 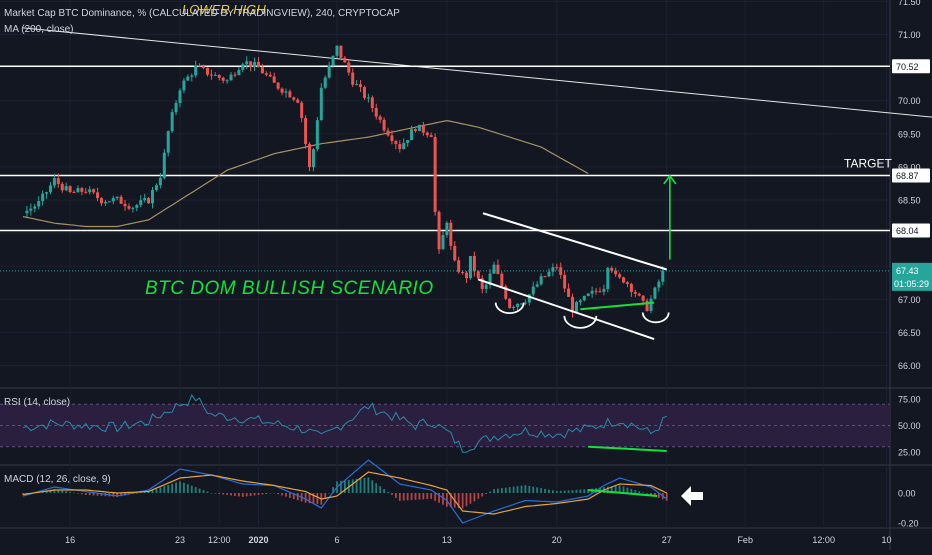 I want to click on time-axis-label: 13, so click(x=447, y=540).